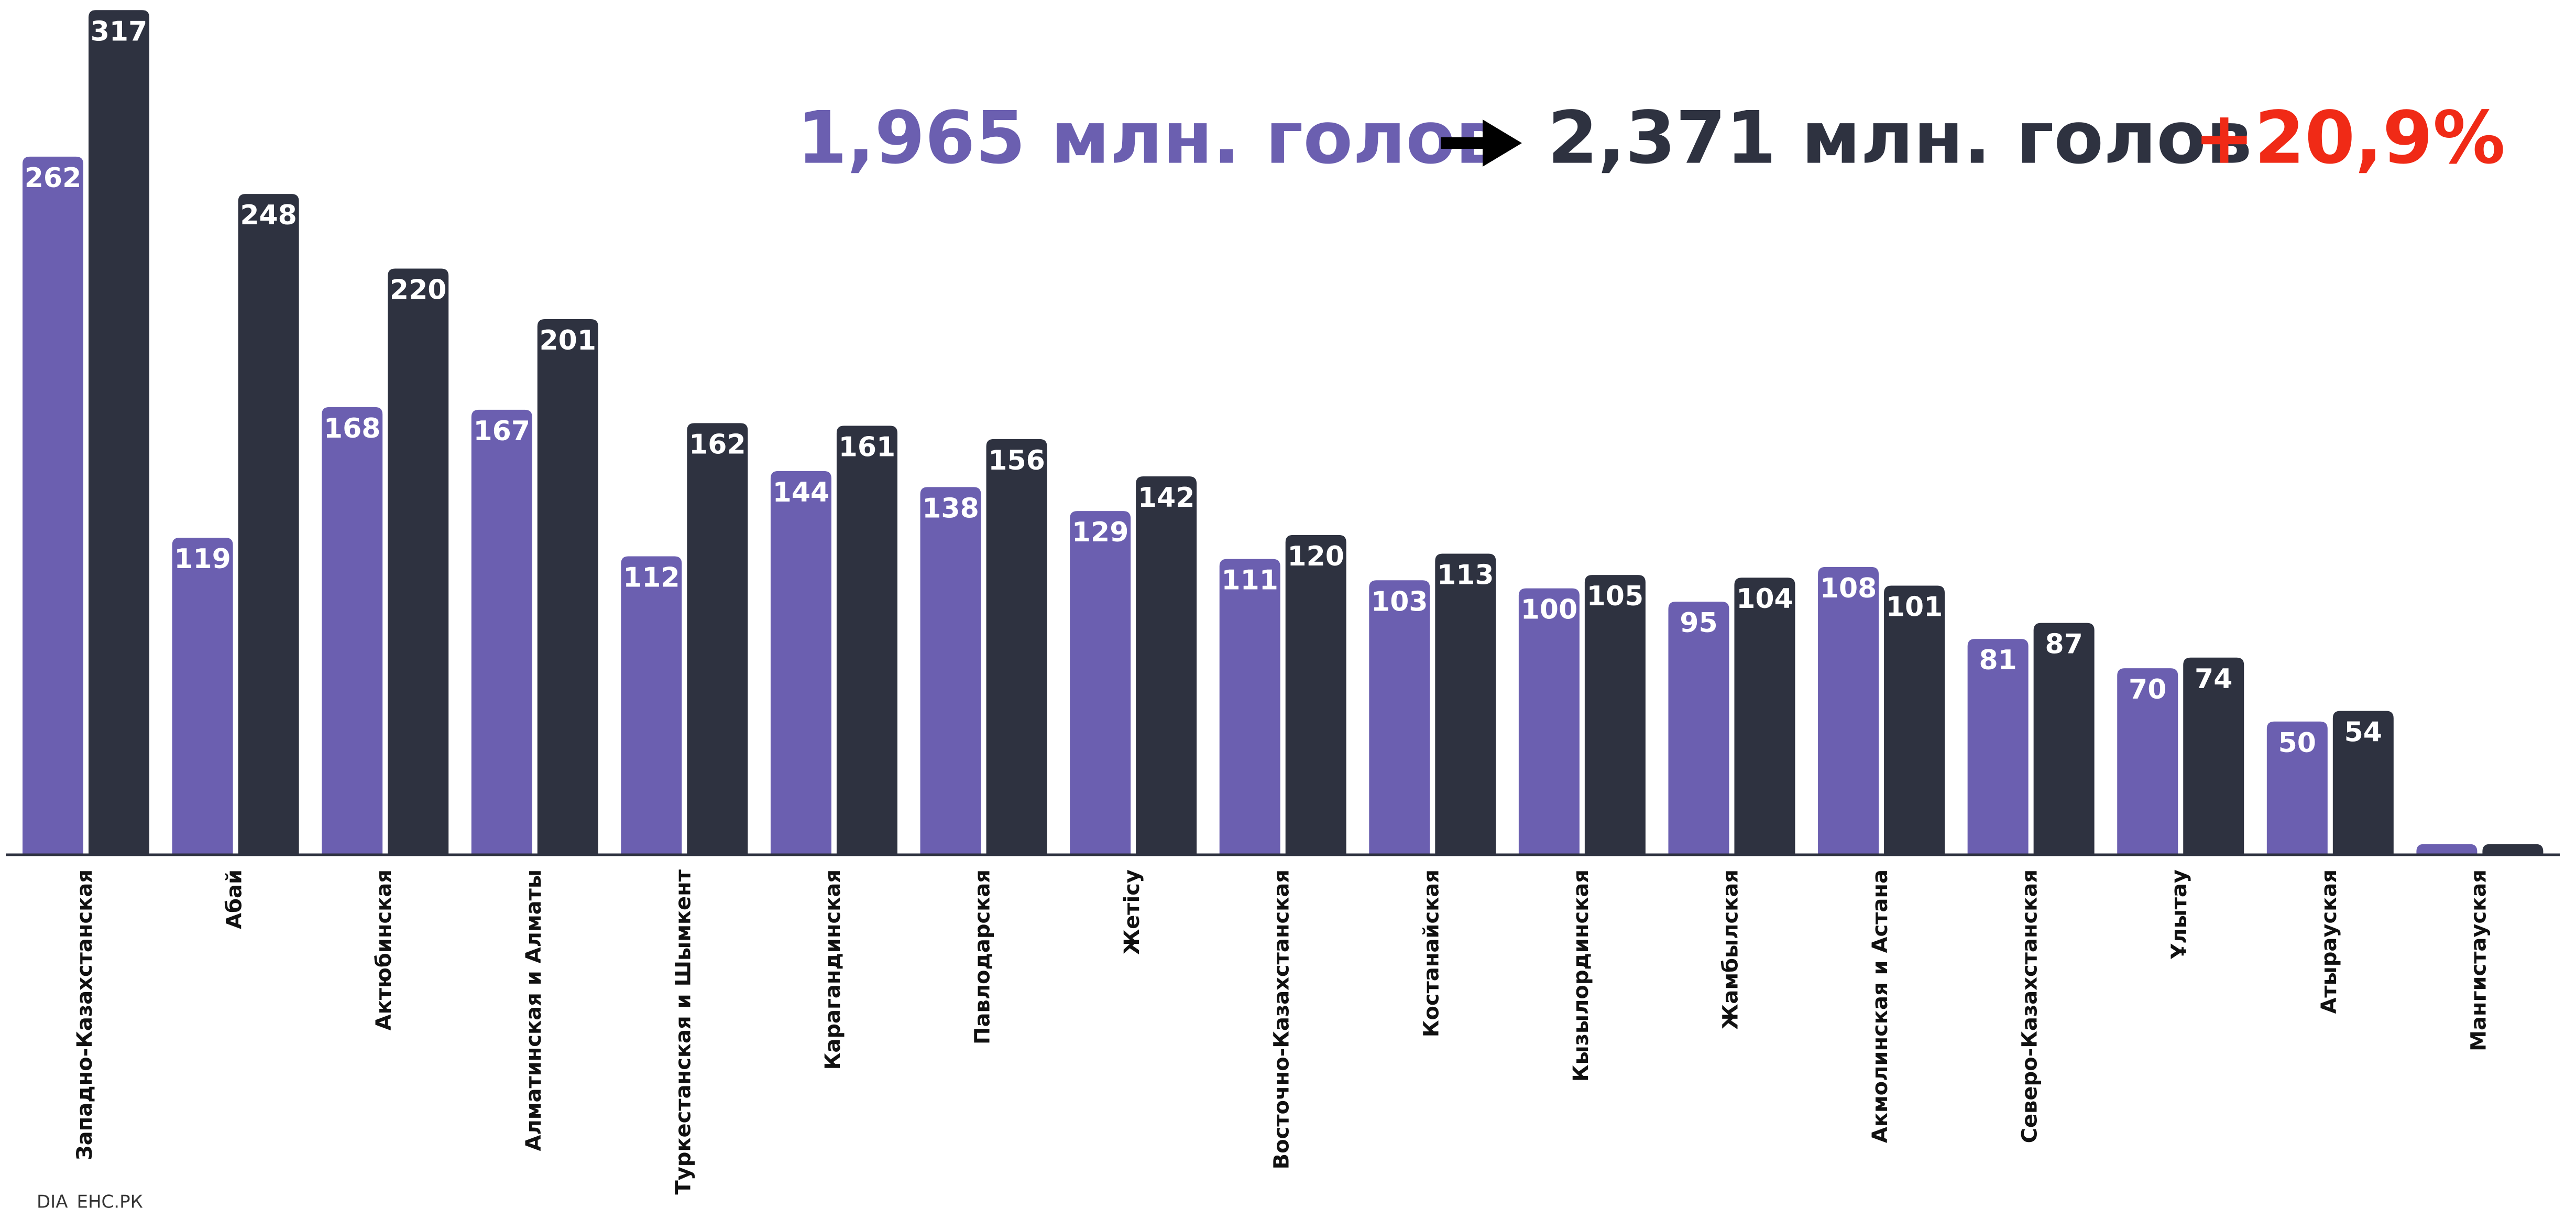 This screenshot has width=2576, height=1208. I want to click on x-tick-label: Кызылординская, so click(1581, 975).